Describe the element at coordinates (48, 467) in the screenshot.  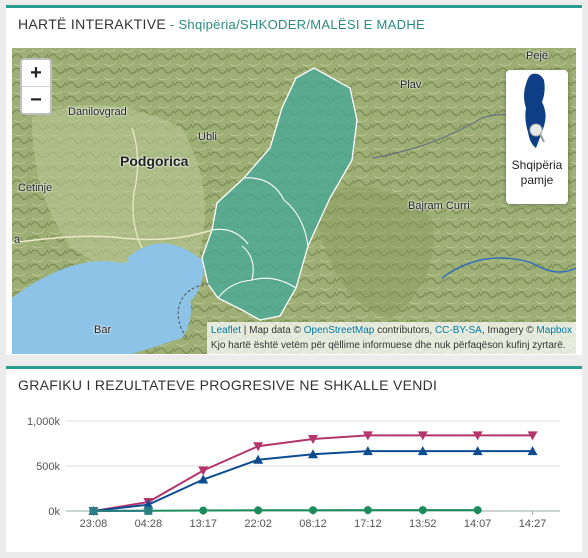
I see `y-tick-label: 500k` at that location.